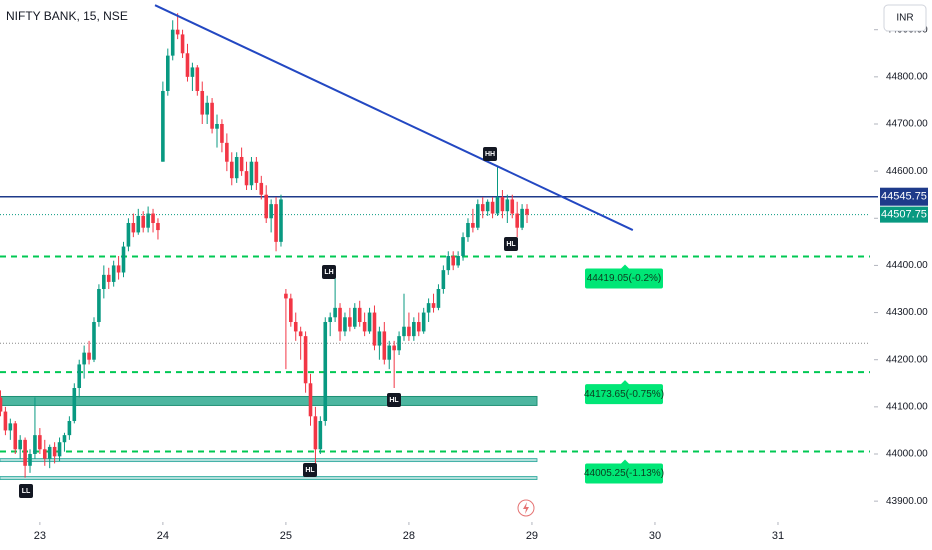 The height and width of the screenshot is (550, 932). What do you see at coordinates (532, 536) in the screenshot?
I see `x-tick-label: 29` at bounding box center [532, 536].